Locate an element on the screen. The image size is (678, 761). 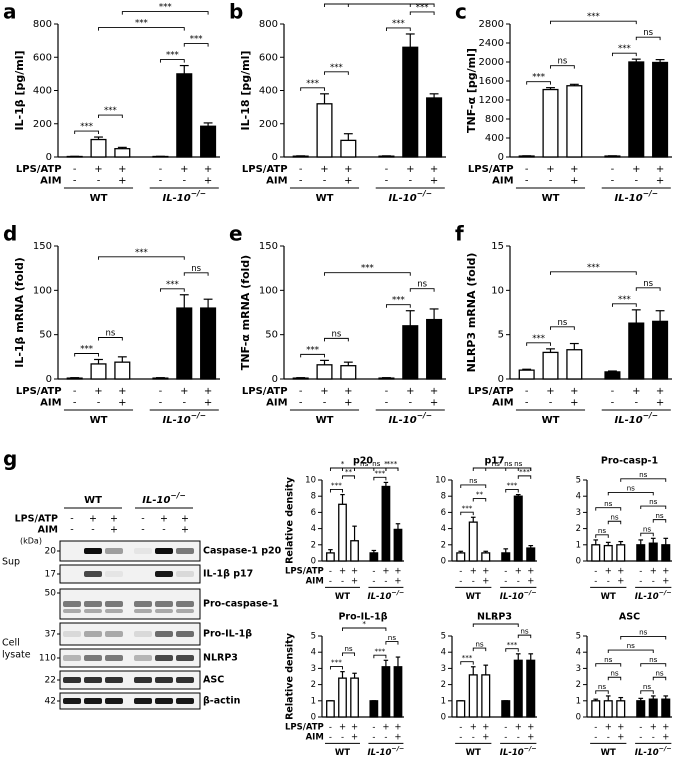
kda-marker: 50 is located at coordinates (51, 594).